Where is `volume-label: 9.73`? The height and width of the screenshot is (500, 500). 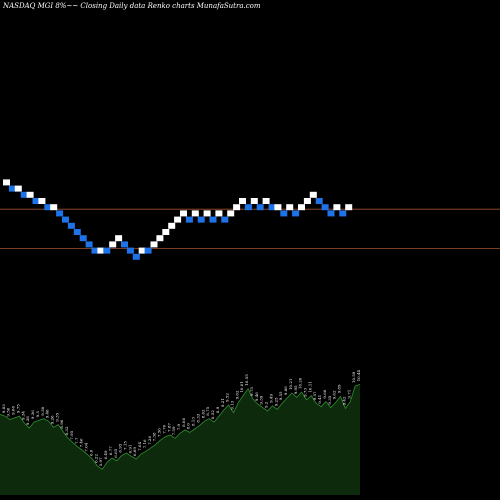 volume-label: 9.73 is located at coordinates (305, 392).